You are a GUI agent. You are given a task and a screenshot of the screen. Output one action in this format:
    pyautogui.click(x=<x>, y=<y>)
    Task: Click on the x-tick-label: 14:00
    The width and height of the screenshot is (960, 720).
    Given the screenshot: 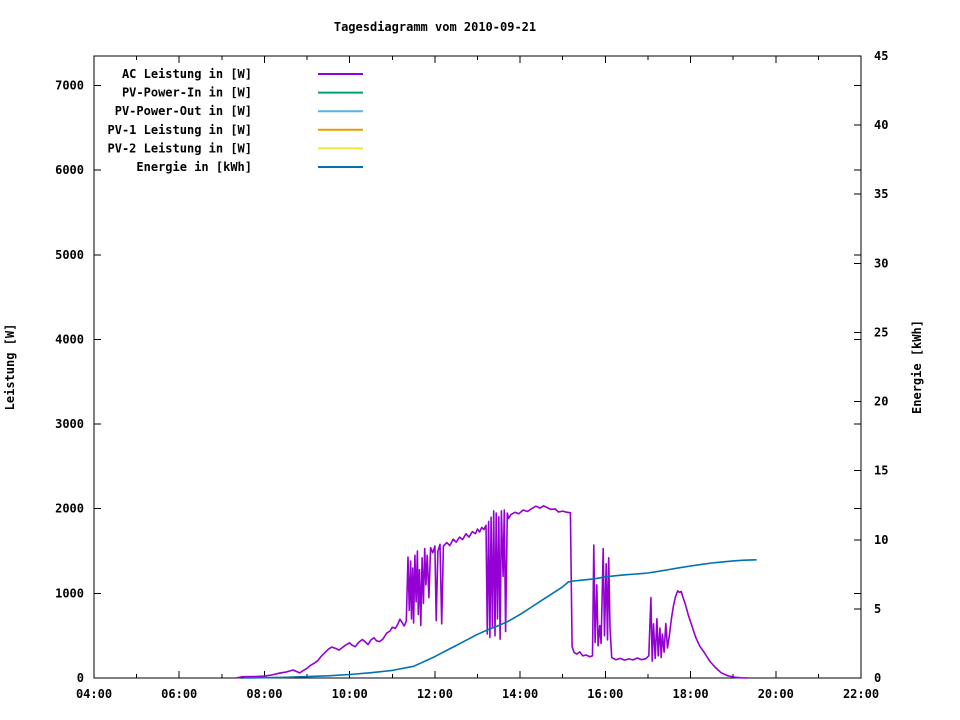 What is the action you would take?
    pyautogui.click(x=520, y=694)
    